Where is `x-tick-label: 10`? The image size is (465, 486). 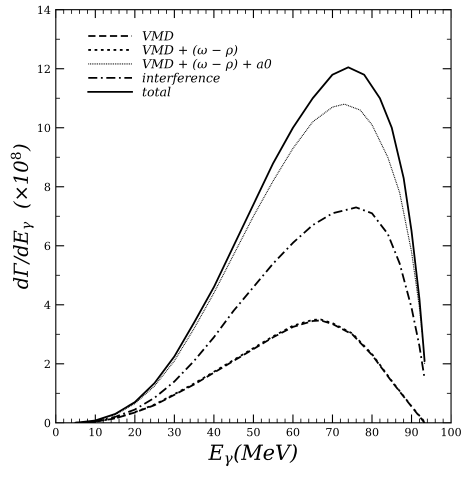
x-tick-label: 10 is located at coordinates (96, 432).